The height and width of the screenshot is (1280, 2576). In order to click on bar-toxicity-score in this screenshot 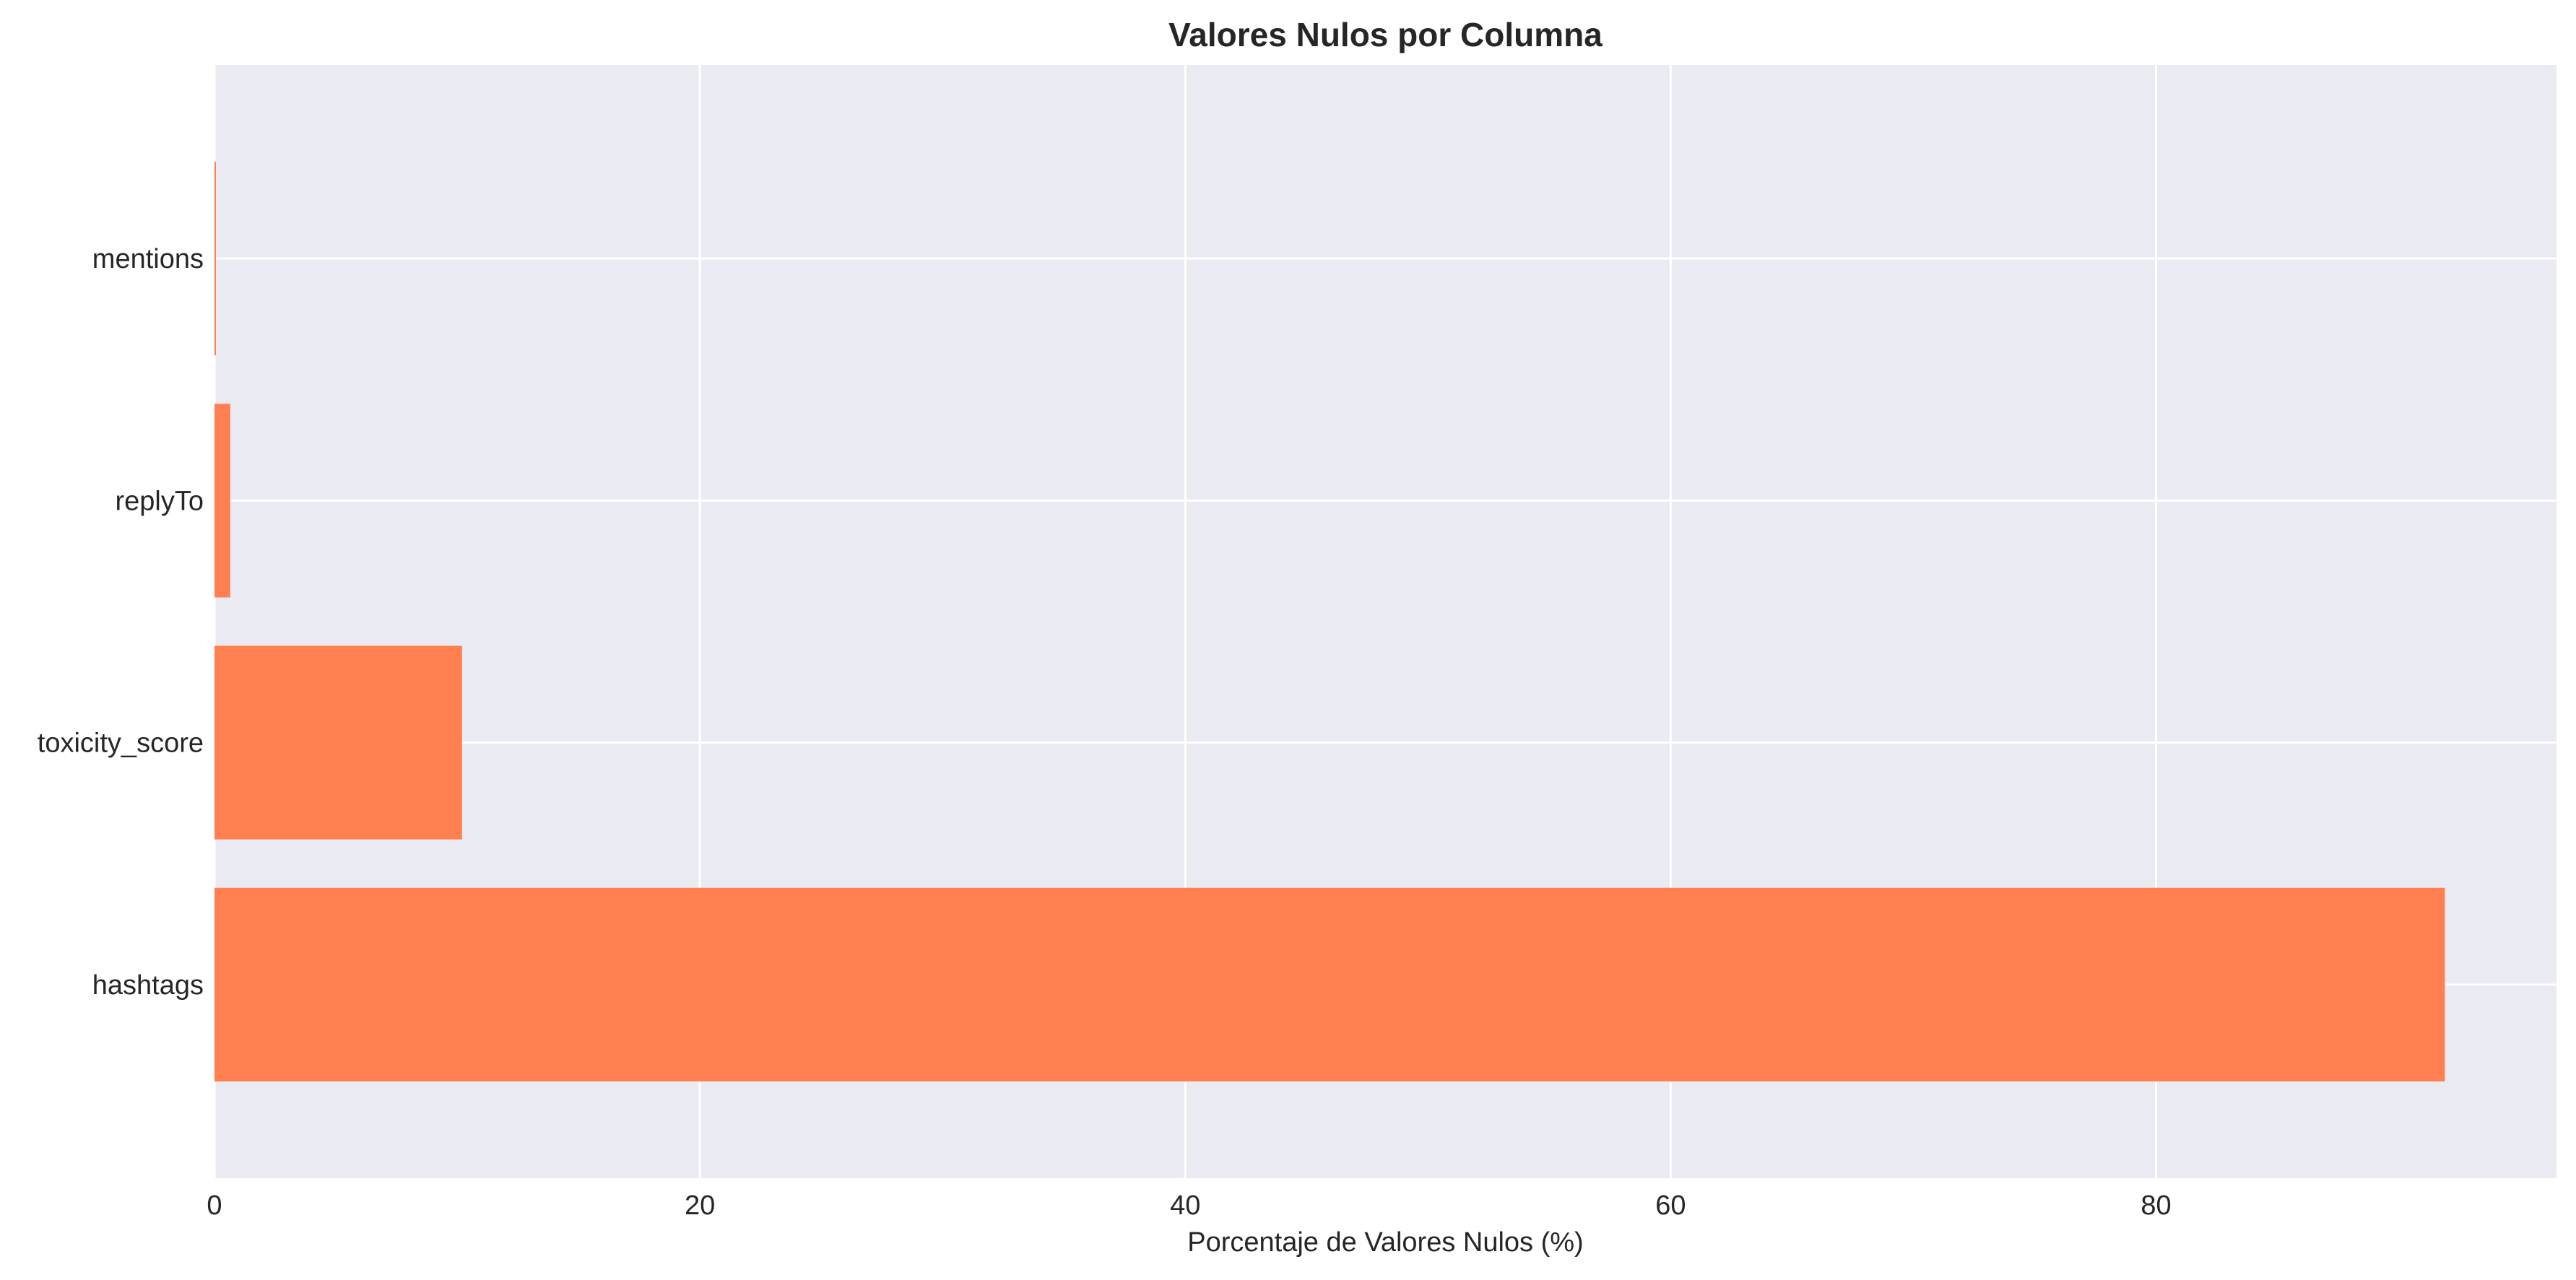, I will do `click(338, 742)`.